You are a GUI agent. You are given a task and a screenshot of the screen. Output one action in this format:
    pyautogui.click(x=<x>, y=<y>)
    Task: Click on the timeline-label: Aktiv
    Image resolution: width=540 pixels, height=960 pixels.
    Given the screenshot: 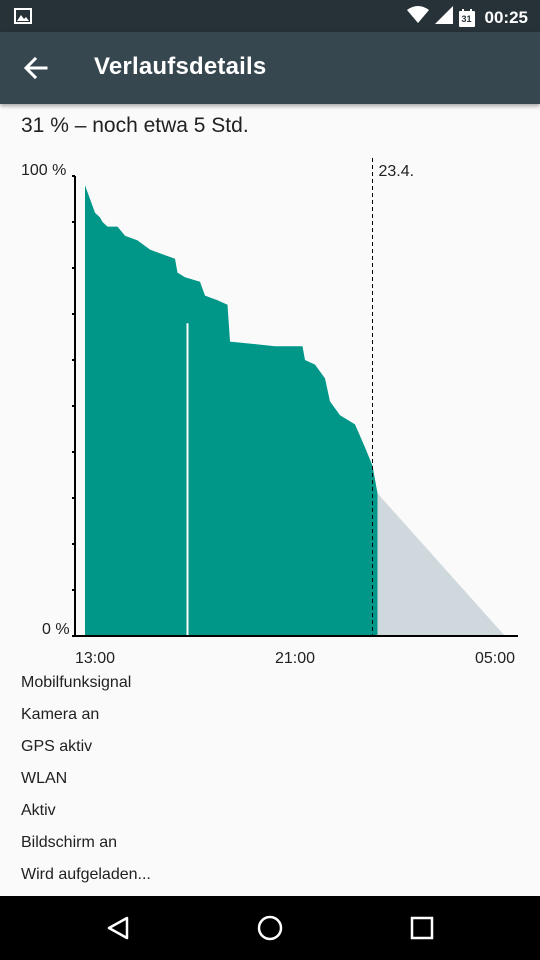 What is the action you would take?
    pyautogui.click(x=38, y=810)
    